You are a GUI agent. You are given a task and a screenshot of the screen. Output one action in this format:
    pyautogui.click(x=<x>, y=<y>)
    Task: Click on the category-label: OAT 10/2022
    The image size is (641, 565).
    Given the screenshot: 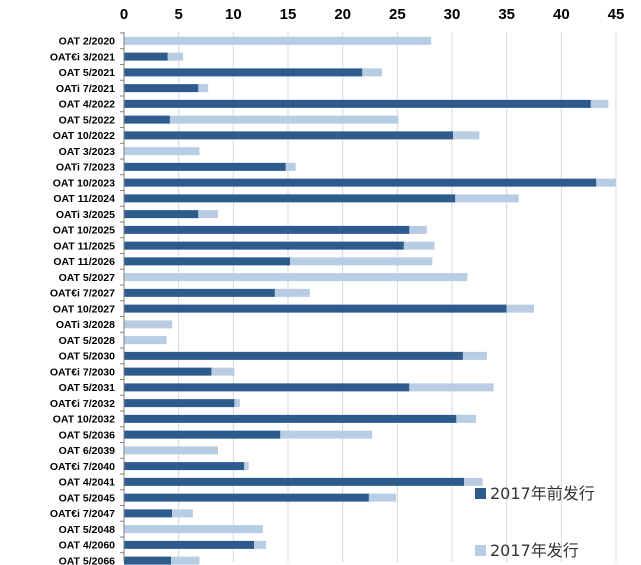 What is the action you would take?
    pyautogui.click(x=84, y=136)
    